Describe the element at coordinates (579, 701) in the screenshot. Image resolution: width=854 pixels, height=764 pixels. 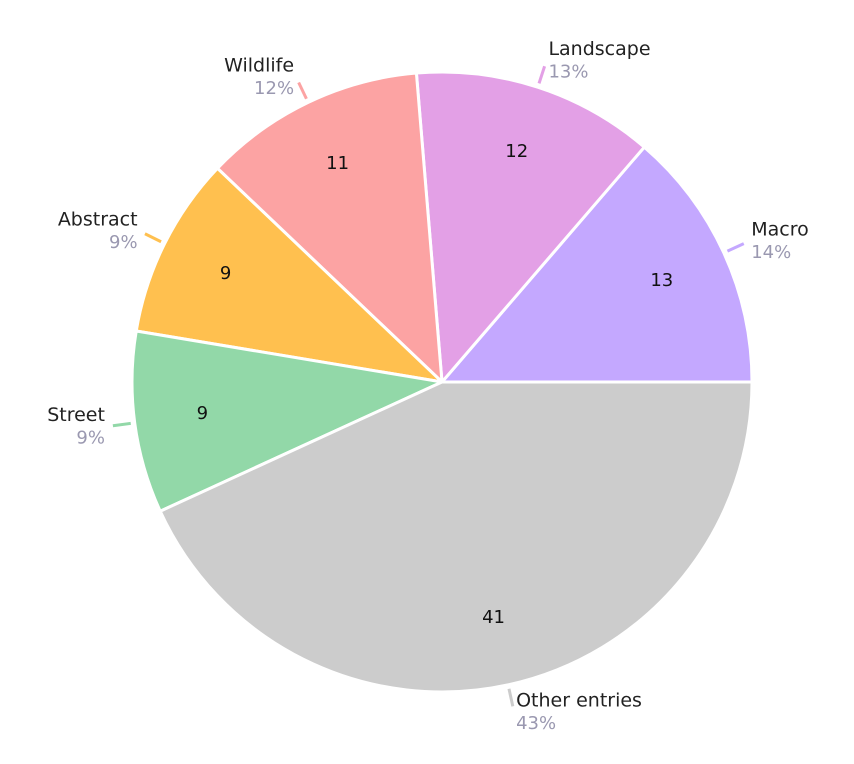
I see `slice-name: Other entries` at that location.